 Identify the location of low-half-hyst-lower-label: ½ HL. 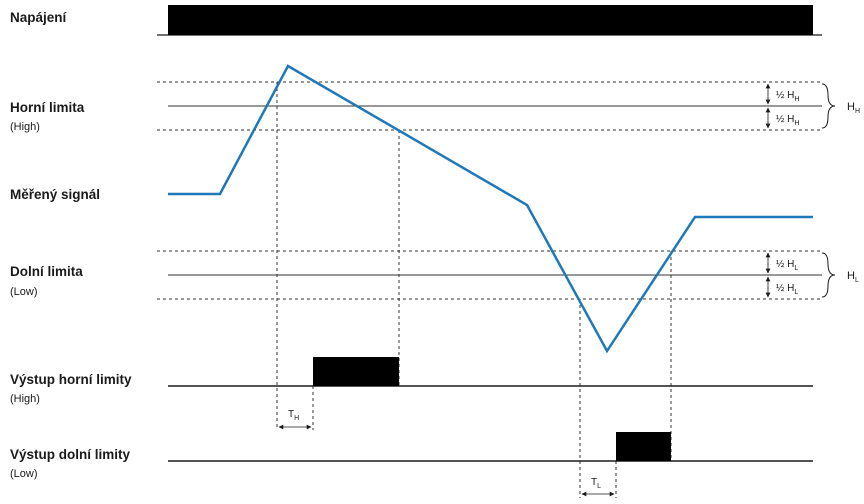
(787, 289).